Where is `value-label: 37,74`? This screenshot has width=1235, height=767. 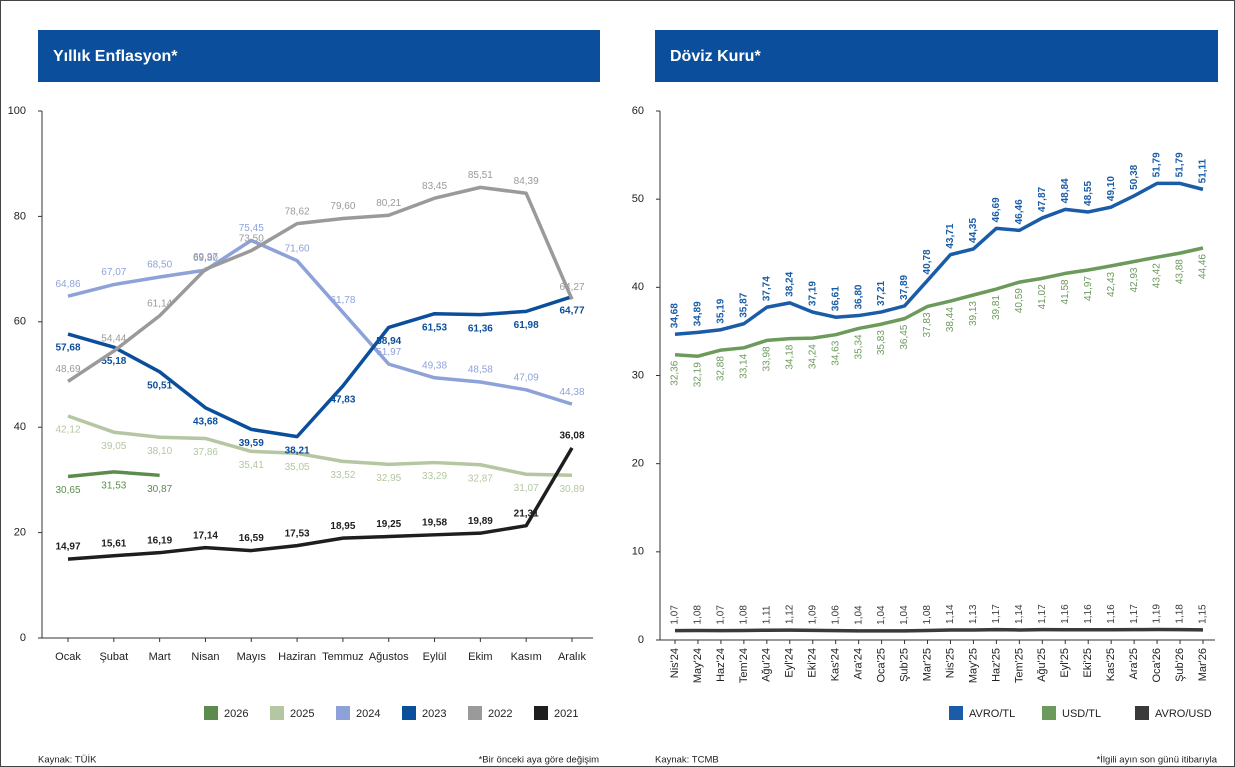 value-label: 37,74 is located at coordinates (766, 288).